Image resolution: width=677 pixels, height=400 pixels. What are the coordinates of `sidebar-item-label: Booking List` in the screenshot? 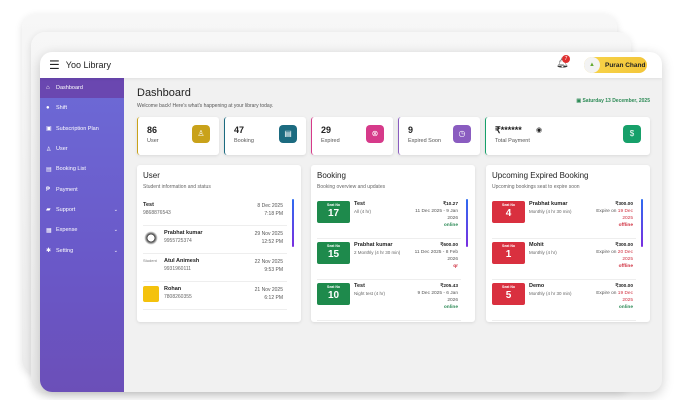 It's located at (71, 169).